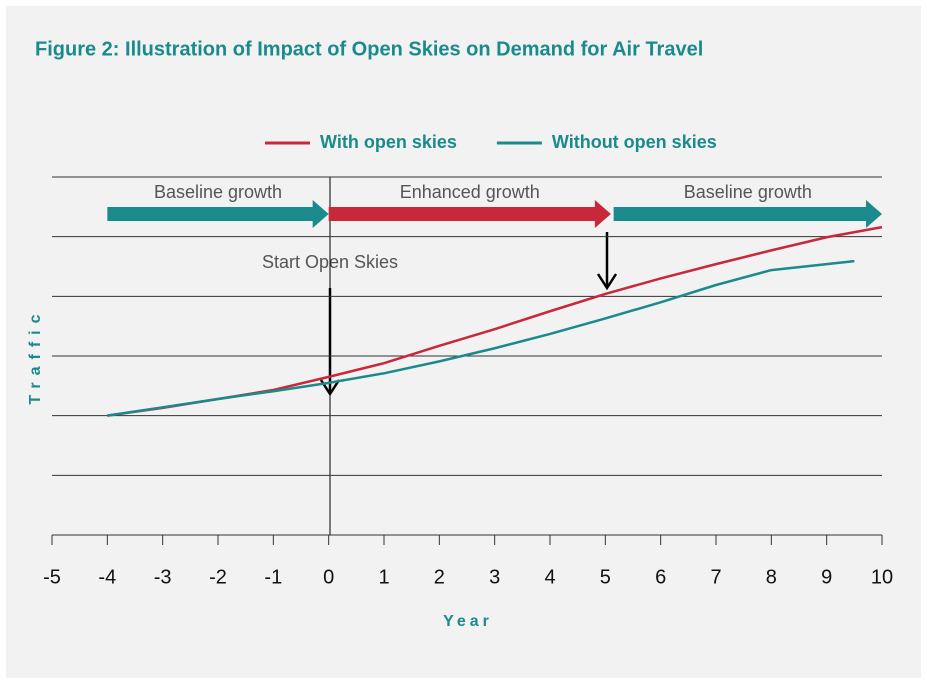  Describe the element at coordinates (388, 142) in the screenshot. I see `legend-label: With open skies` at that location.